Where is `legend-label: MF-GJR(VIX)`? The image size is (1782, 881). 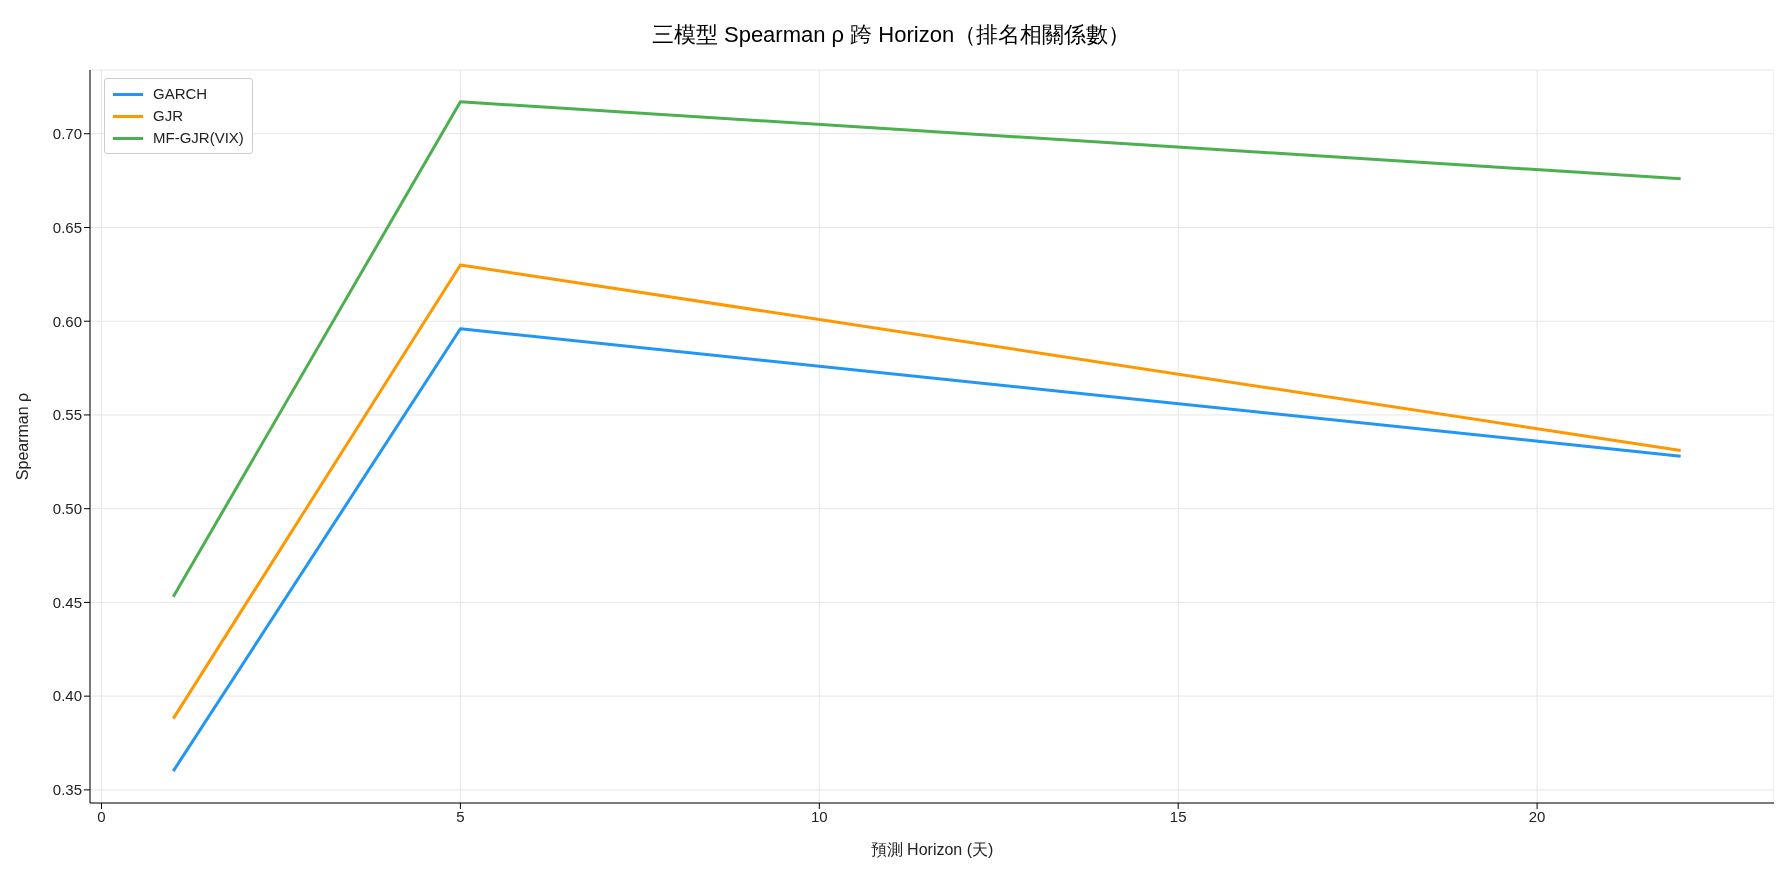 legend-label: MF-GJR(VIX) is located at coordinates (198, 138).